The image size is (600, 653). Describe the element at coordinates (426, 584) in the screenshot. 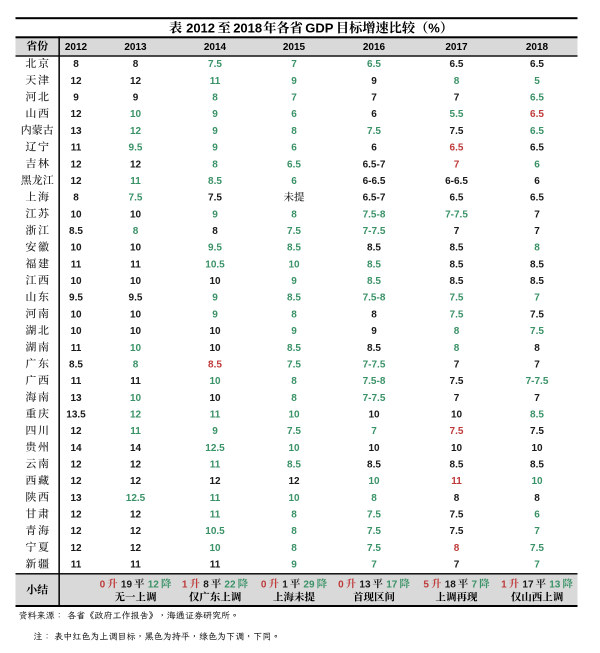

I see `svg-text: 5` at that location.